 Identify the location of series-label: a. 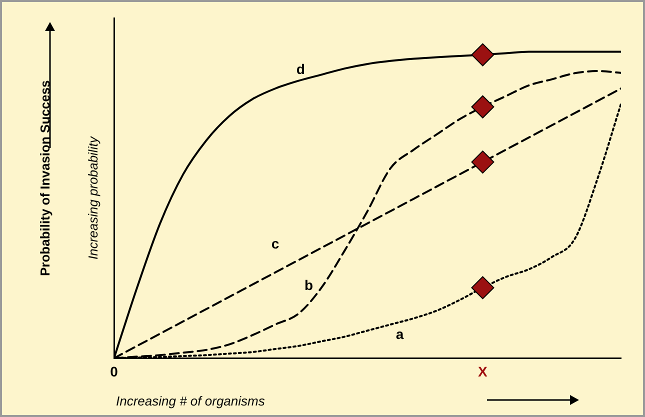
(400, 334).